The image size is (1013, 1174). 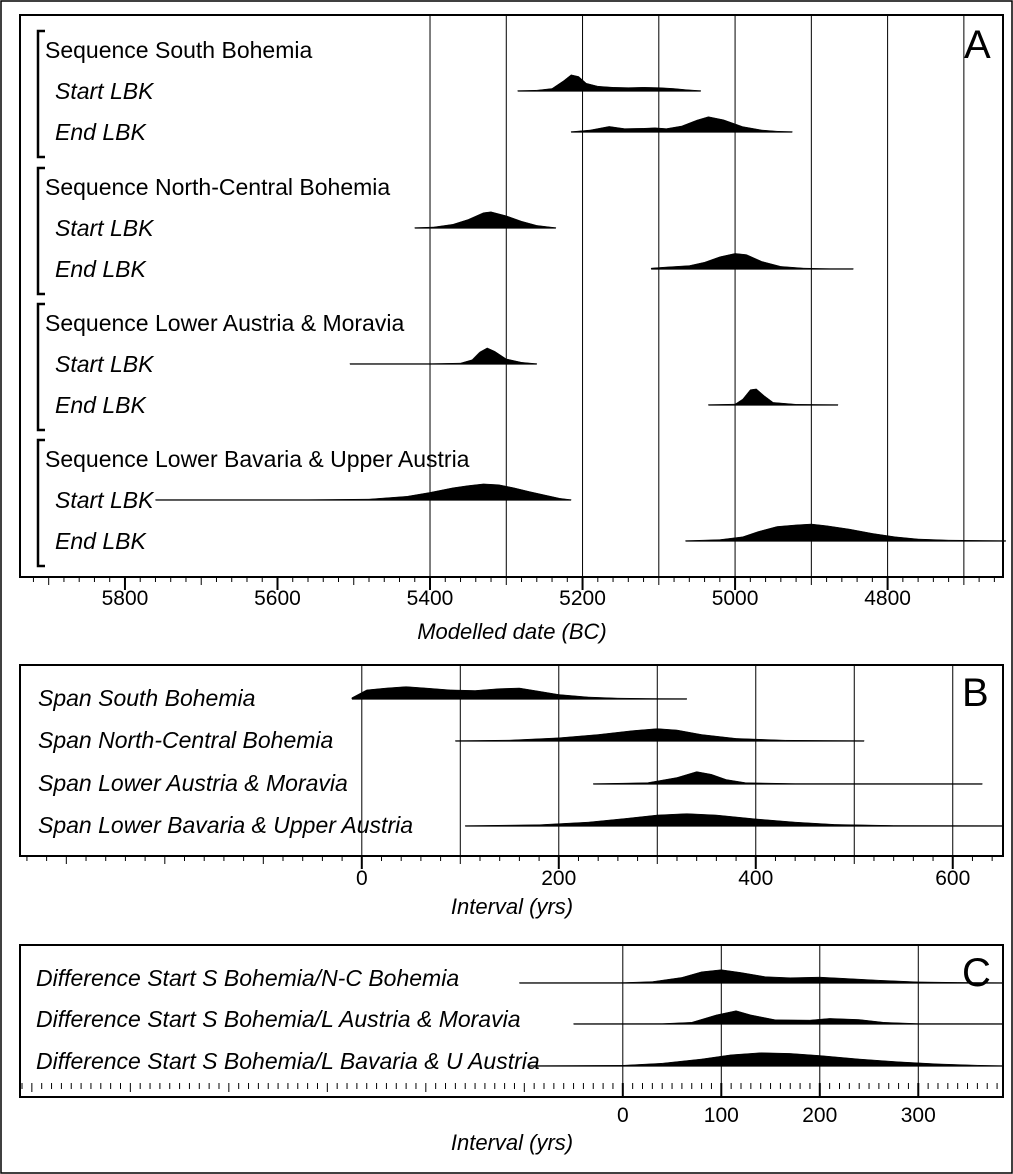 I want to click on panel-b-letter: B, so click(x=975, y=693).